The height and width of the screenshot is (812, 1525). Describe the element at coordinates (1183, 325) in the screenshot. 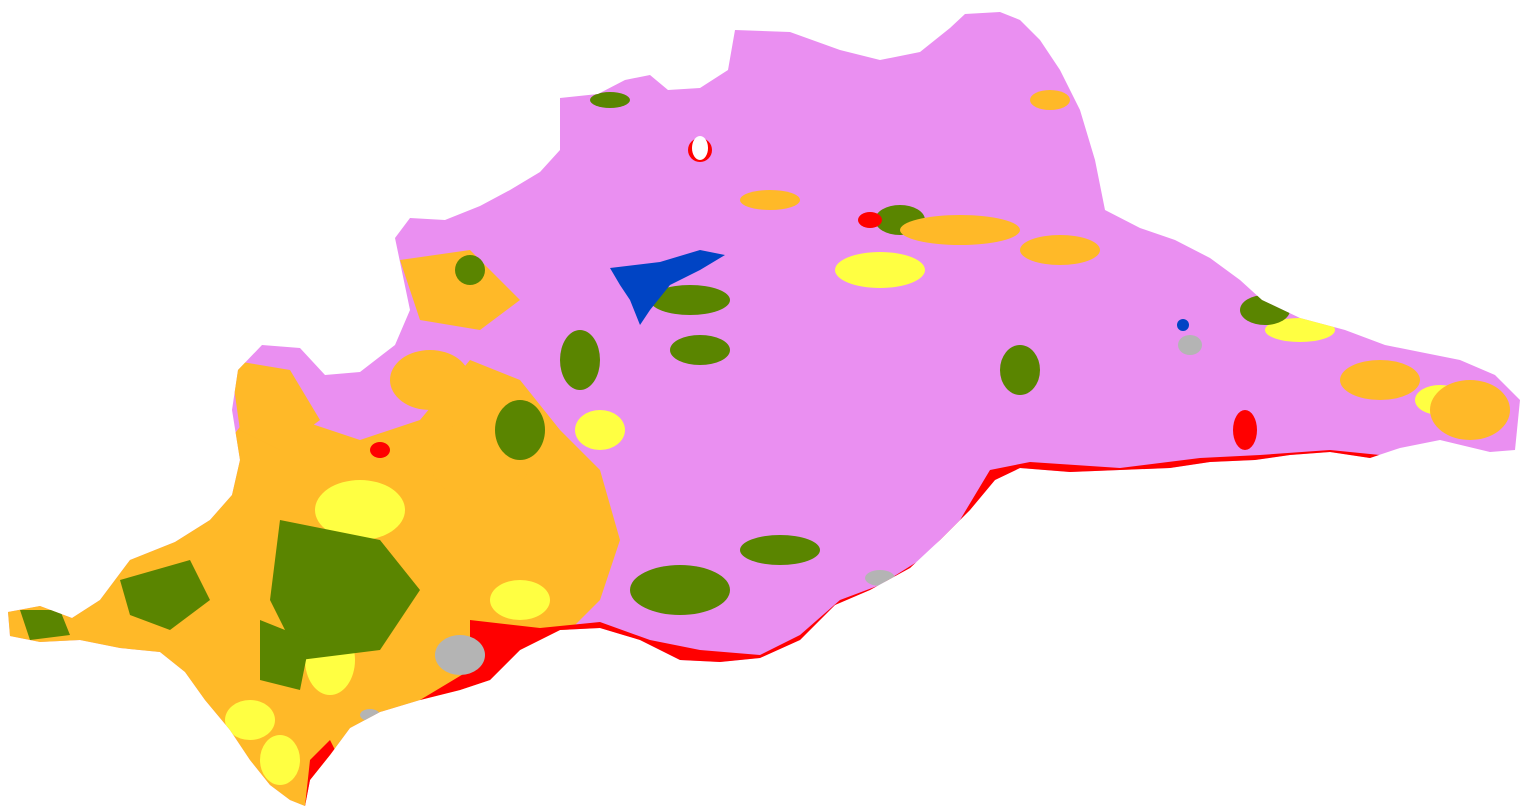

I see `water-patch` at that location.